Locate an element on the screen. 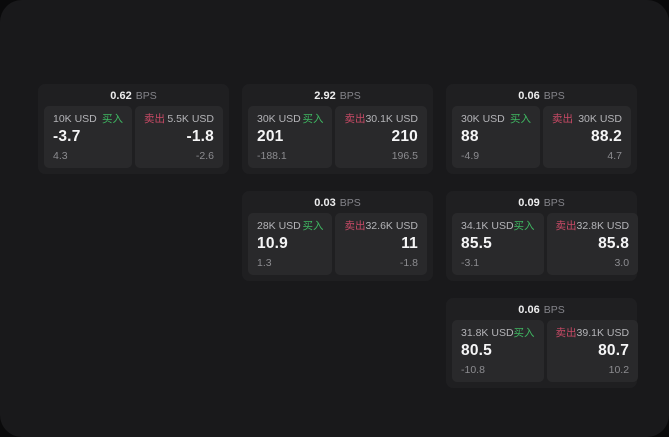 The image size is (669, 437). buy-cell: 28K USD 买入 10.9 1.3 is located at coordinates (290, 244).